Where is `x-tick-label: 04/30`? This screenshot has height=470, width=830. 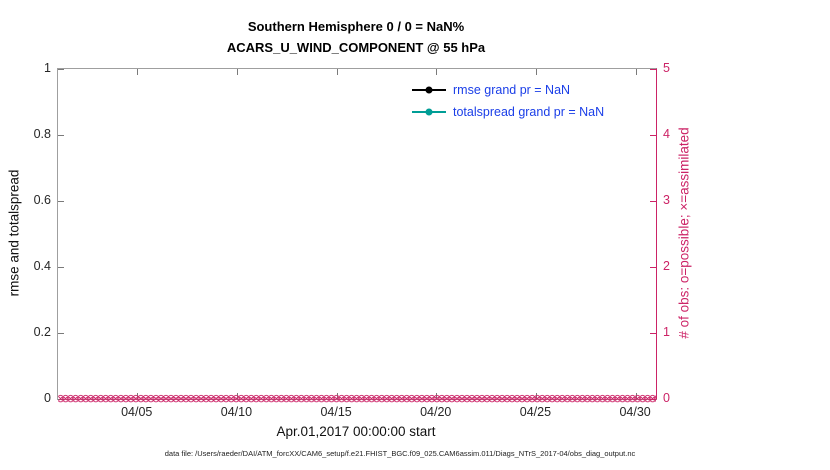 x-tick-label: 04/30 is located at coordinates (635, 412).